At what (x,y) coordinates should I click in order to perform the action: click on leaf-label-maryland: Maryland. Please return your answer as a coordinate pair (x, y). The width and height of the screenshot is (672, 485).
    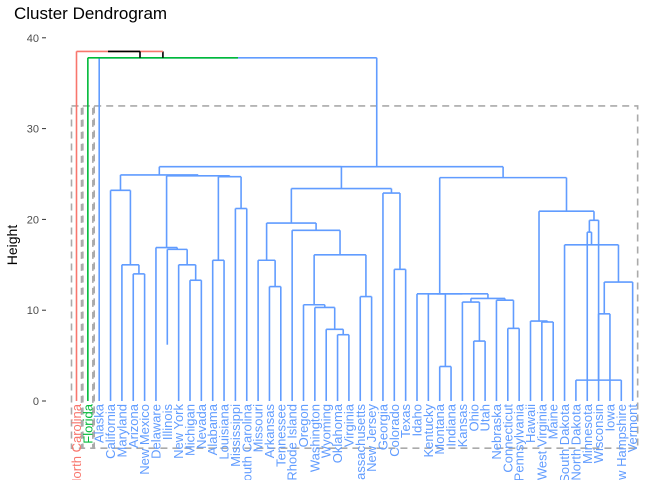
    Looking at the image, I should click on (121, 430).